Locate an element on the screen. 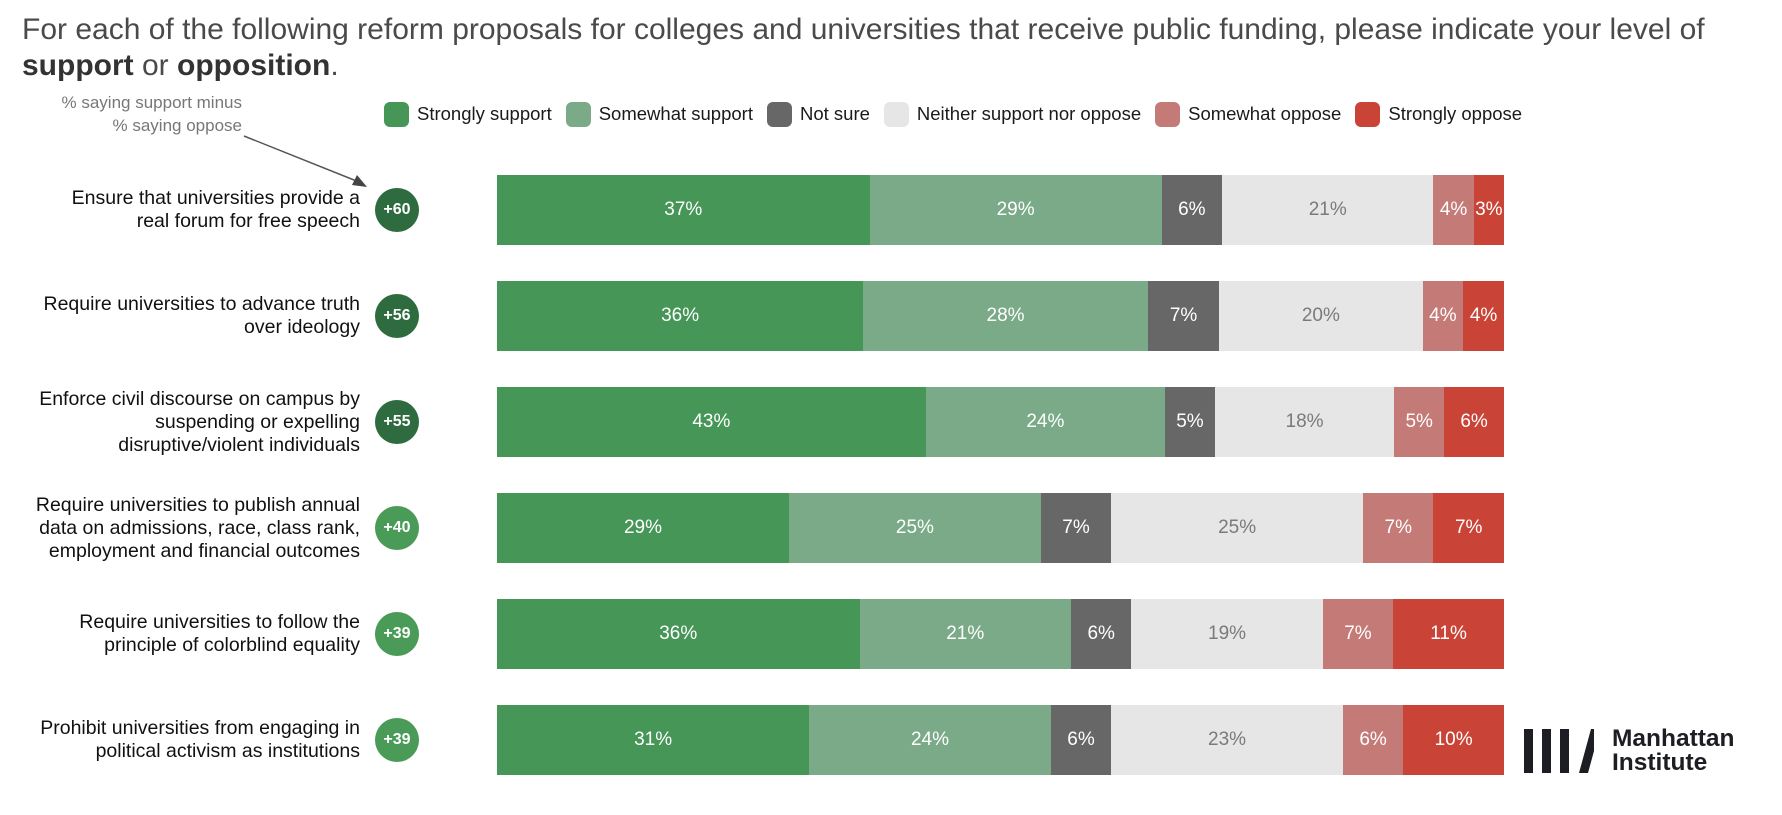 This screenshot has height=815, width=1782. bar-segment-strongly-oppose: 6% is located at coordinates (1474, 422).